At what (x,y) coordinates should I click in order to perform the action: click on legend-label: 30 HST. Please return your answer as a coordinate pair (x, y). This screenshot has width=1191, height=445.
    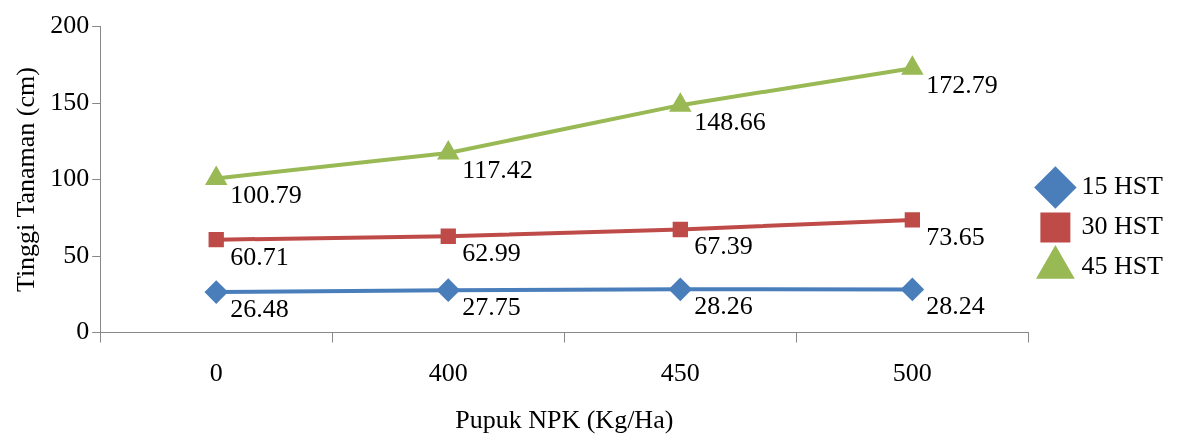
    Looking at the image, I should click on (1122, 226).